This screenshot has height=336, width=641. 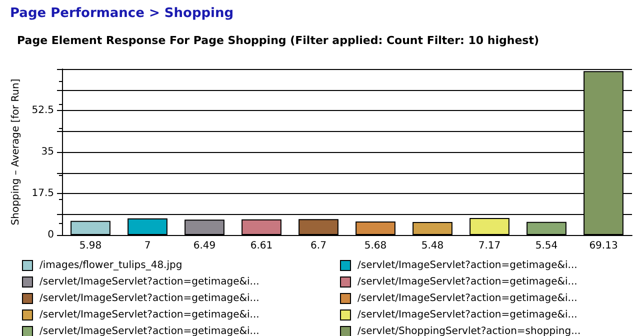 I want to click on legend-label: /images/flower_tulips_48.jpg, so click(x=111, y=265).